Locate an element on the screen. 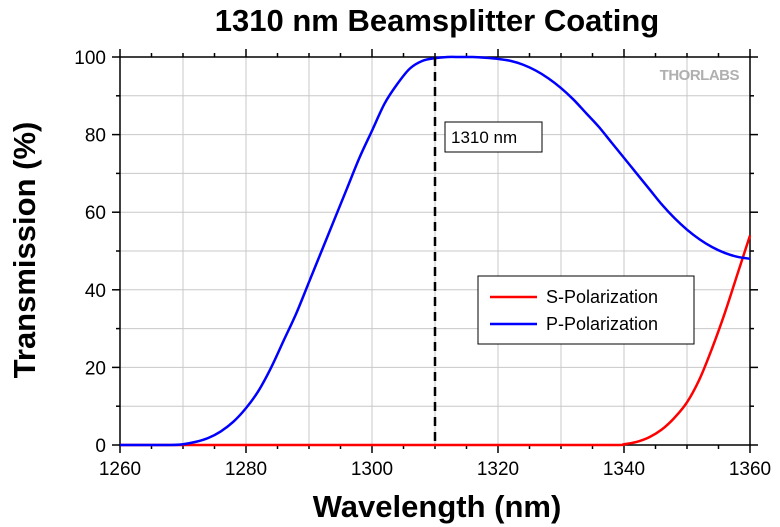 This screenshot has height=527, width=780. annotation-label: 1310 nm is located at coordinates (484, 137).